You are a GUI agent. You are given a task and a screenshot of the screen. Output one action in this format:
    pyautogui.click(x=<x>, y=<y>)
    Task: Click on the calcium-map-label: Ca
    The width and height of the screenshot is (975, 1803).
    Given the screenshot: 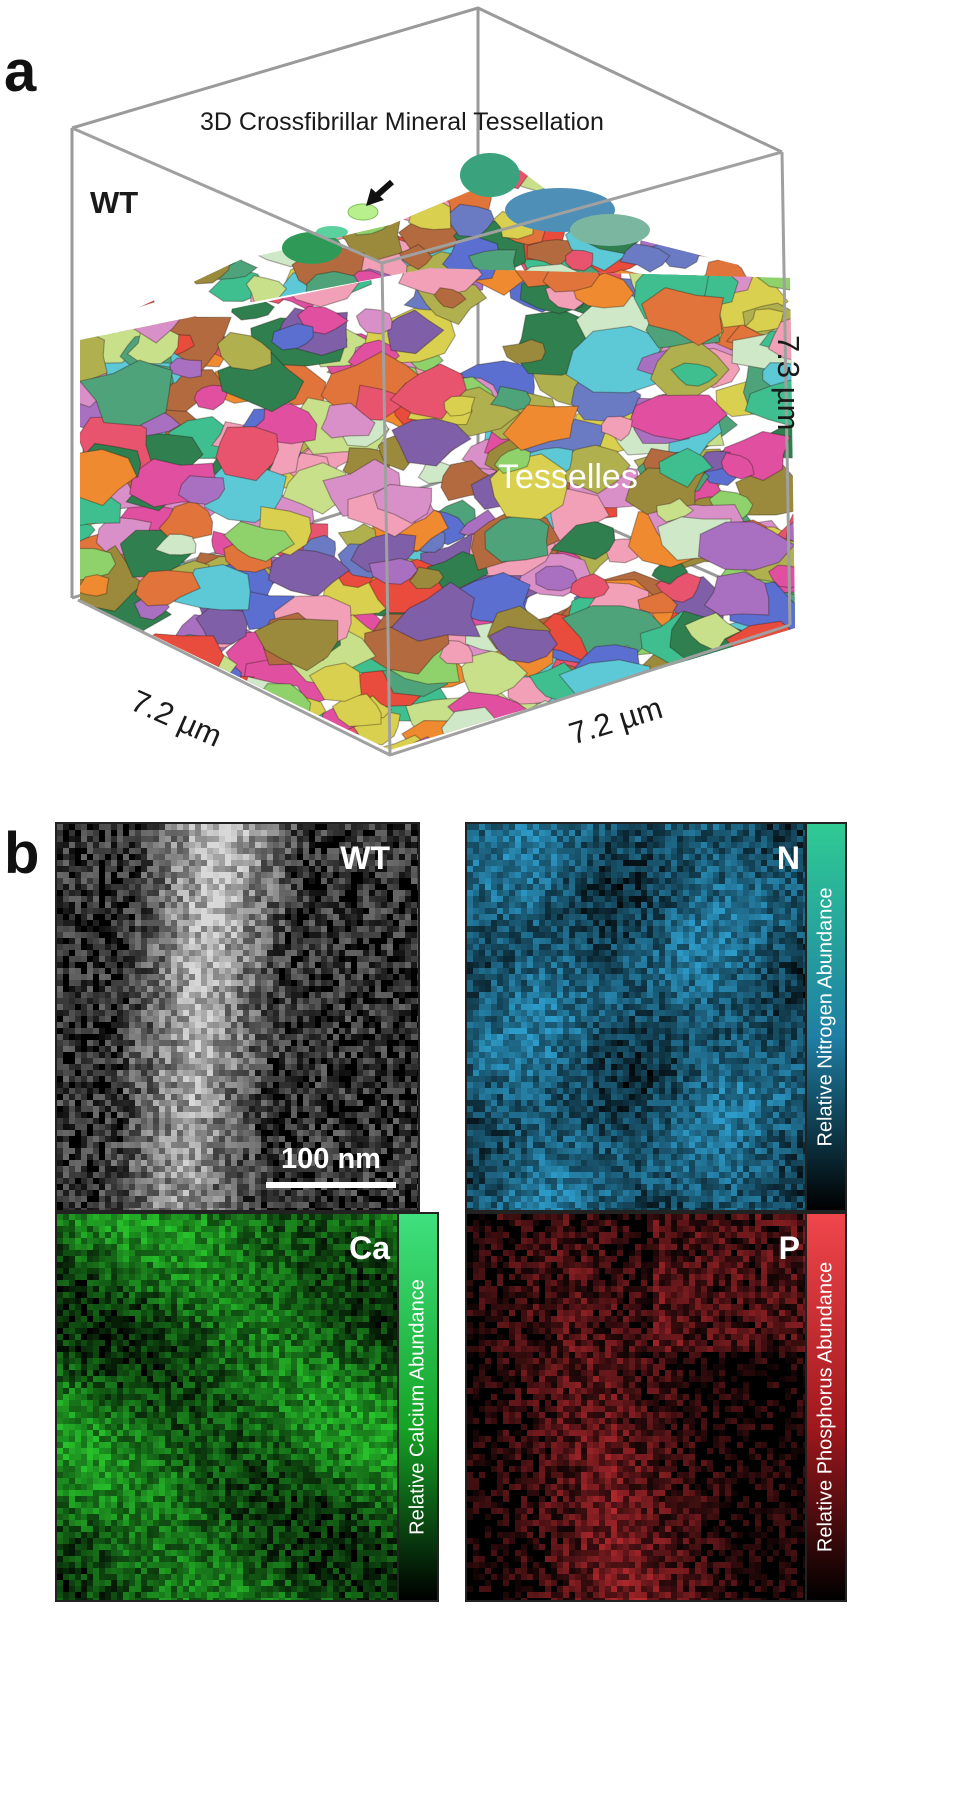 What is the action you would take?
    pyautogui.click(x=369, y=1248)
    